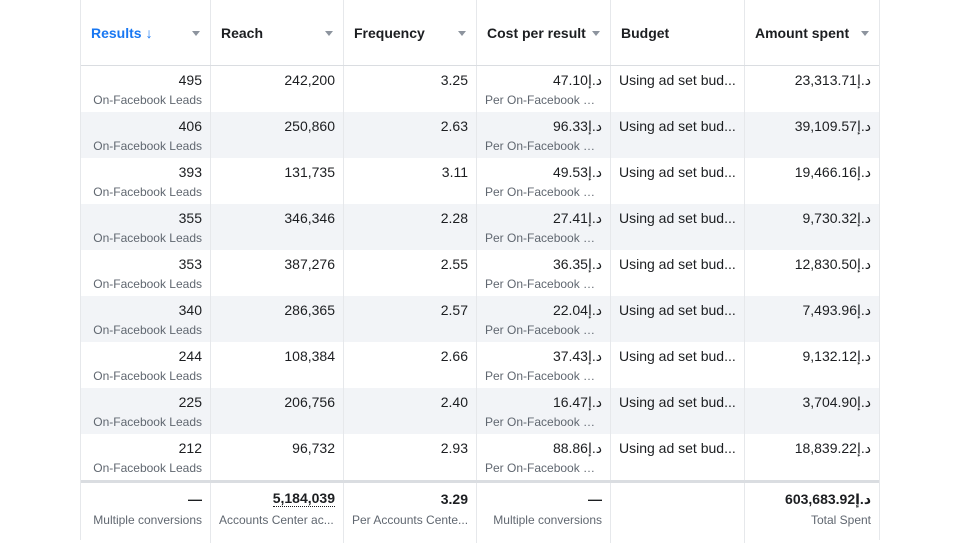  What do you see at coordinates (410, 319) in the screenshot?
I see `frequency-cell: 2.57` at bounding box center [410, 319].